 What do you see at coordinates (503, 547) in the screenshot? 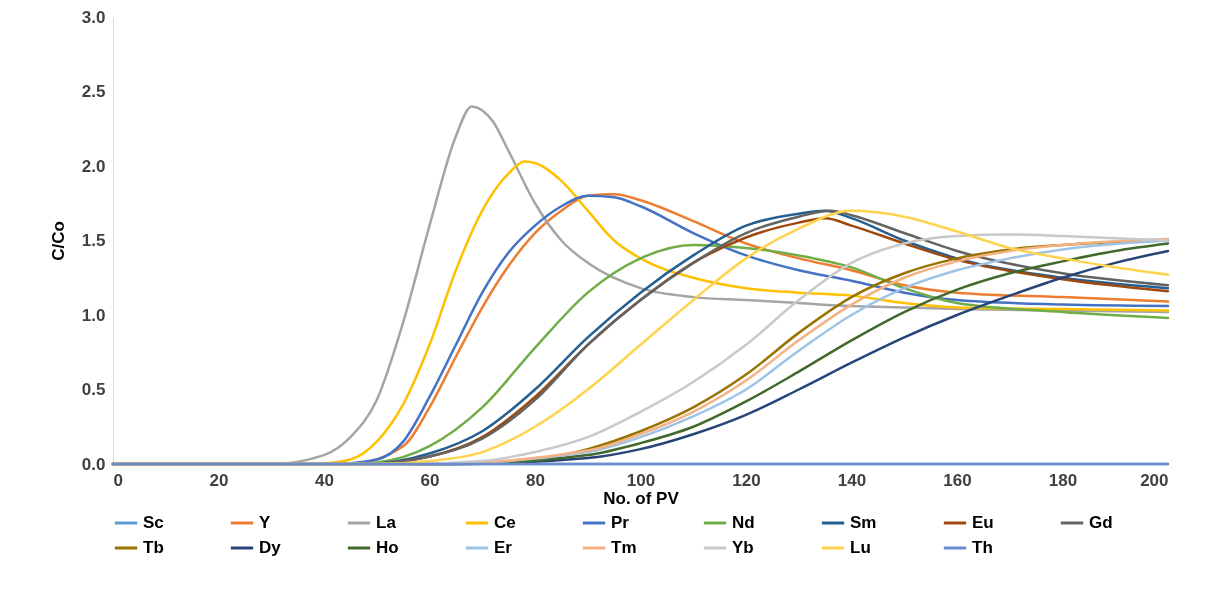
I see `legend-label: Er` at bounding box center [503, 547].